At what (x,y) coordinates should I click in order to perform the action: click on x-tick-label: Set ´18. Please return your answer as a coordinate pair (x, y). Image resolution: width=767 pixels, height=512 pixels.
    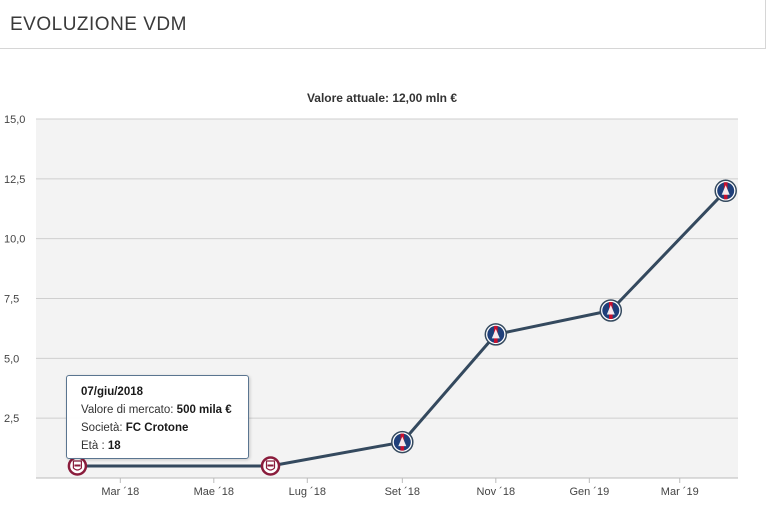
    Looking at the image, I should click on (402, 492).